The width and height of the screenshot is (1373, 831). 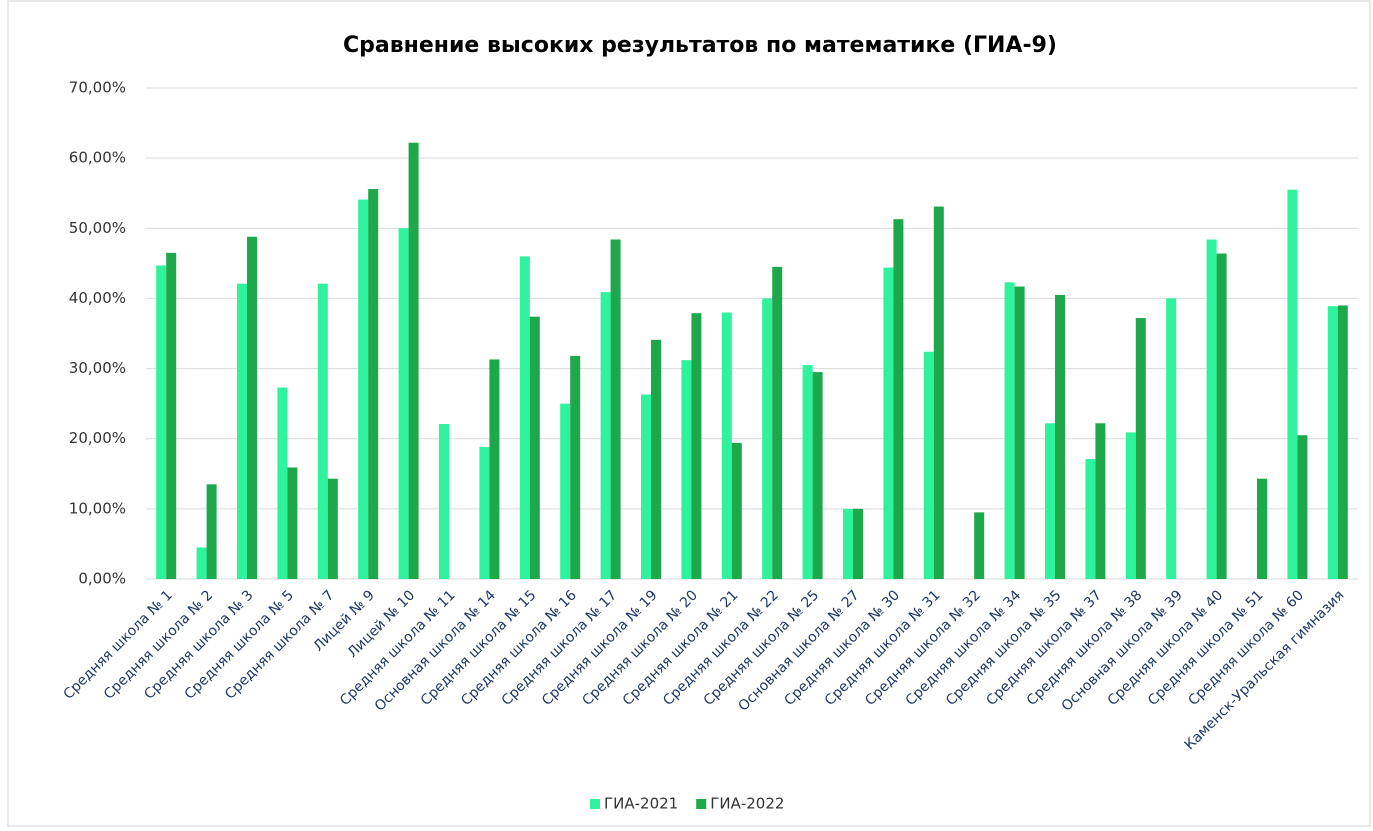 I want to click on y-tick-label: 20,00%, so click(x=97, y=438).